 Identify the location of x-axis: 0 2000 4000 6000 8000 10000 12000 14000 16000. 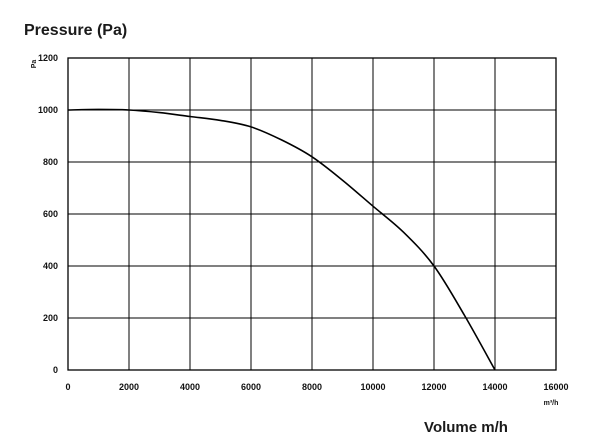
(316, 387).